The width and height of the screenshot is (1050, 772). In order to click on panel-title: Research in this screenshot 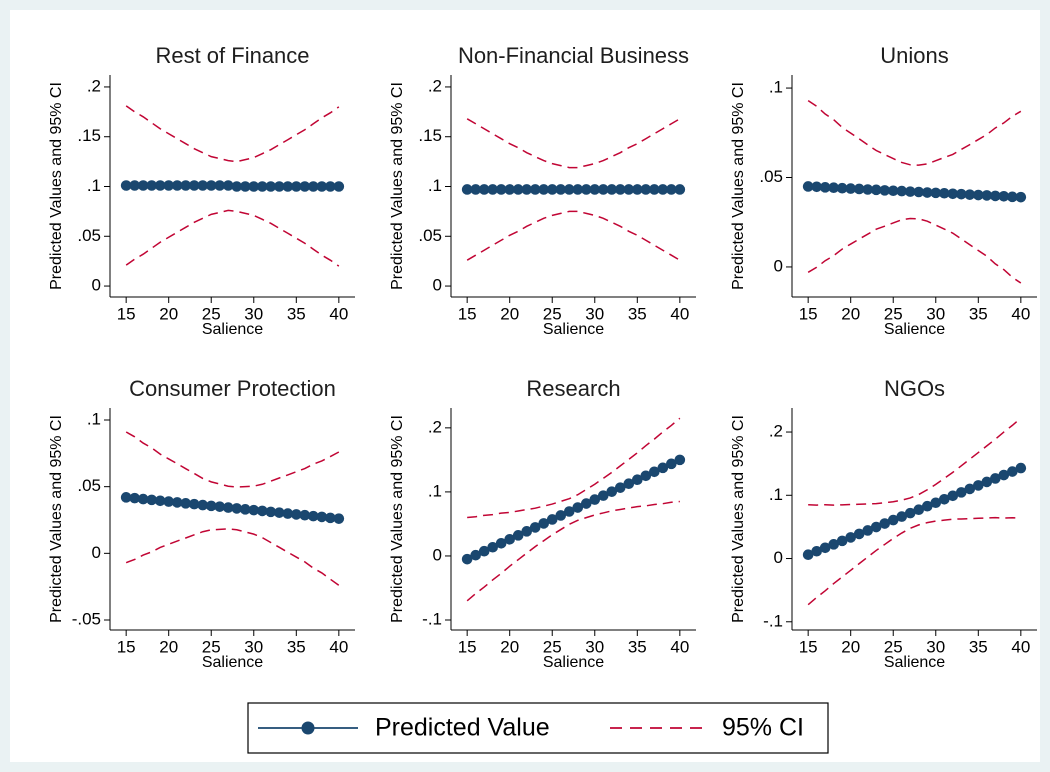, I will do `click(573, 388)`.